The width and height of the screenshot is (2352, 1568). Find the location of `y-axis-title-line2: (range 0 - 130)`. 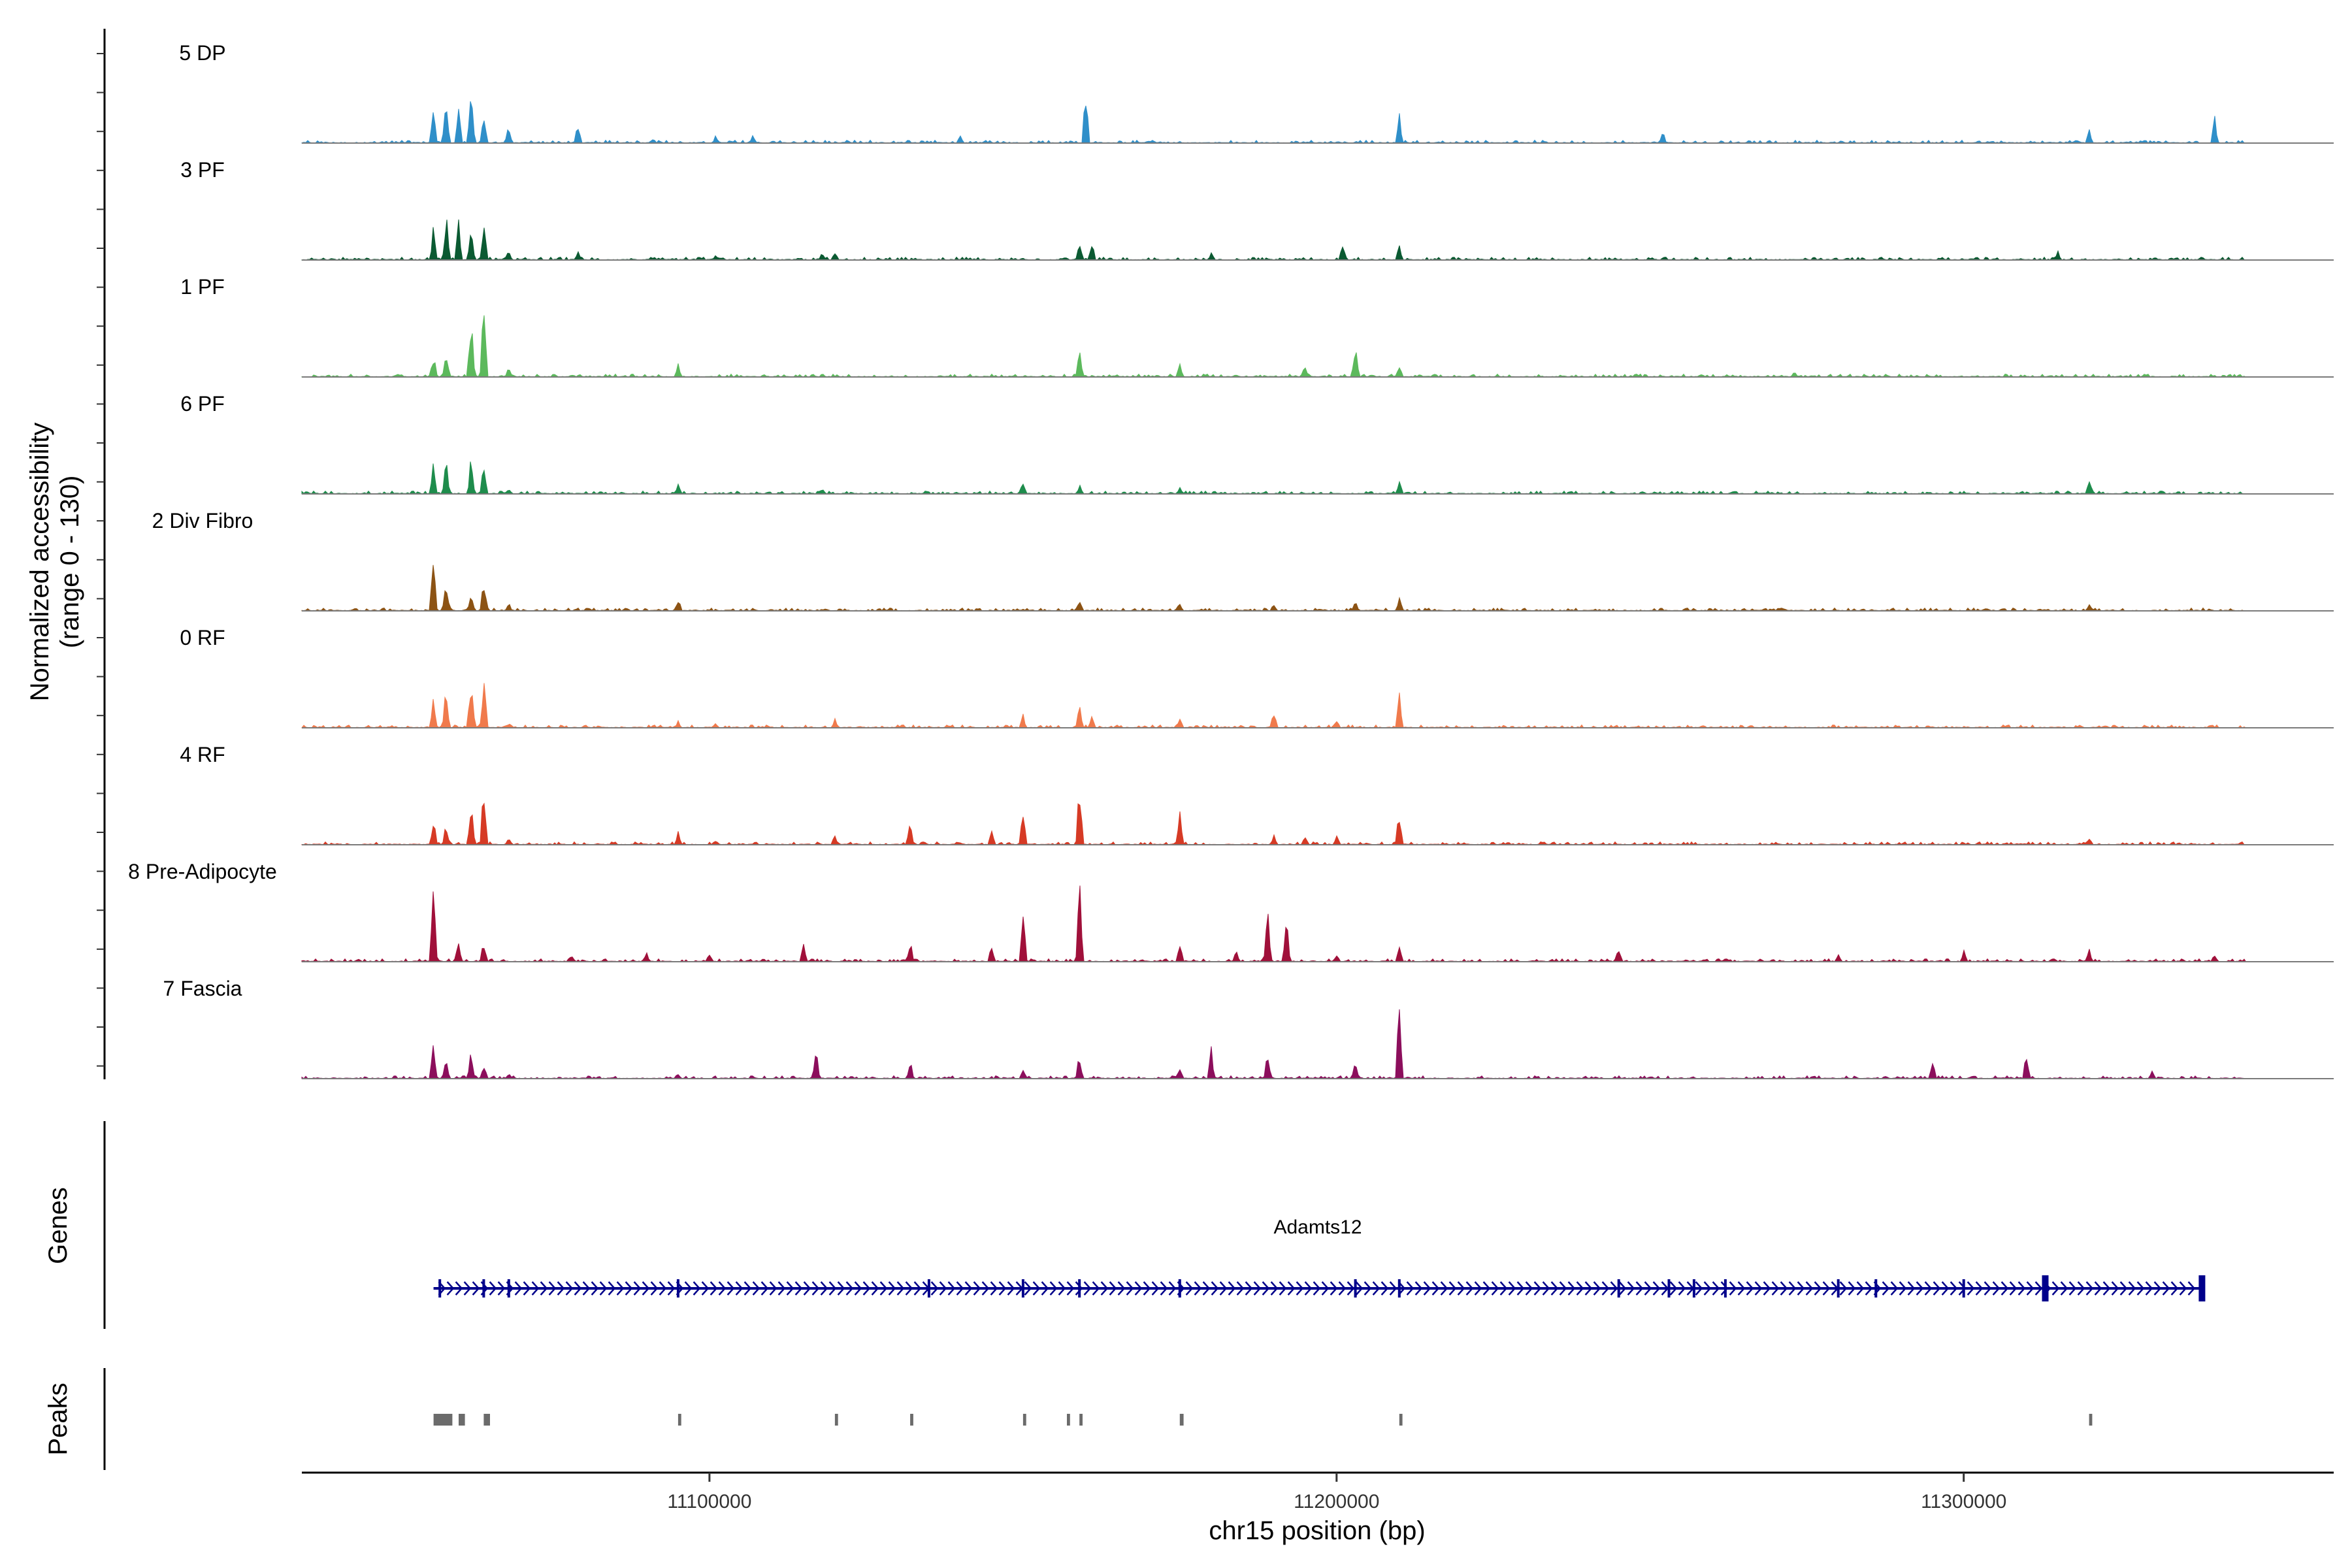

y-axis-title-line2: (range 0 - 130) is located at coordinates (70, 562).